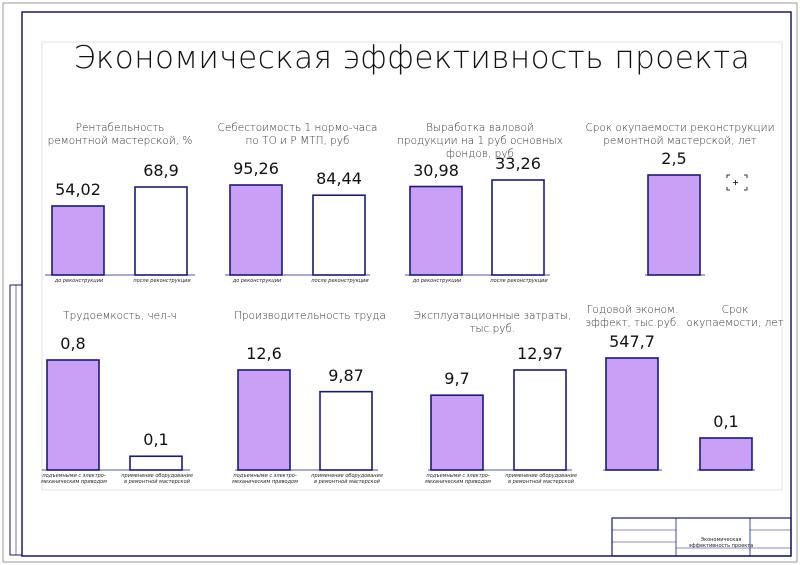  Describe the element at coordinates (339, 179) in the screenshot. I see `value-label: 84,44` at that location.